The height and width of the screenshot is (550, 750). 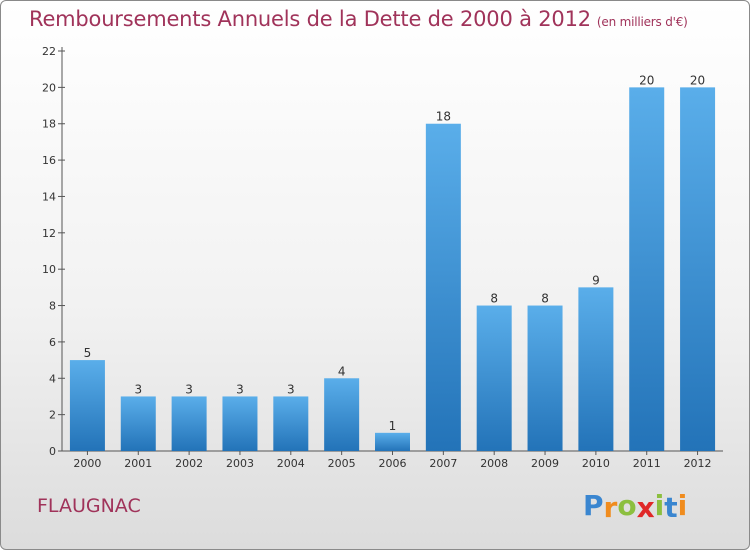 What do you see at coordinates (596, 280) in the screenshot?
I see `data-label: 9` at bounding box center [596, 280].